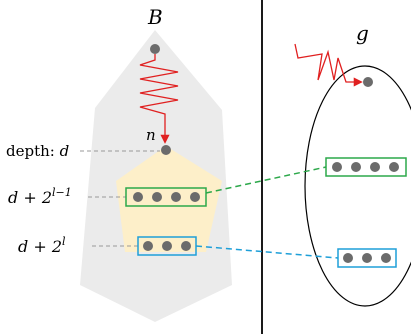  Describe the element at coordinates (267, 252) in the screenshot. I see `blue-connector` at that location.